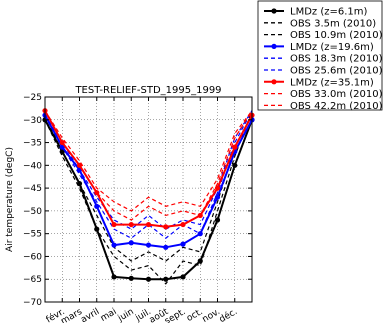 This screenshot has width=383, height=323. What do you see at coordinates (10, 199) in the screenshot?
I see `y-axis-label: Air temperature (degC)` at bounding box center [10, 199].